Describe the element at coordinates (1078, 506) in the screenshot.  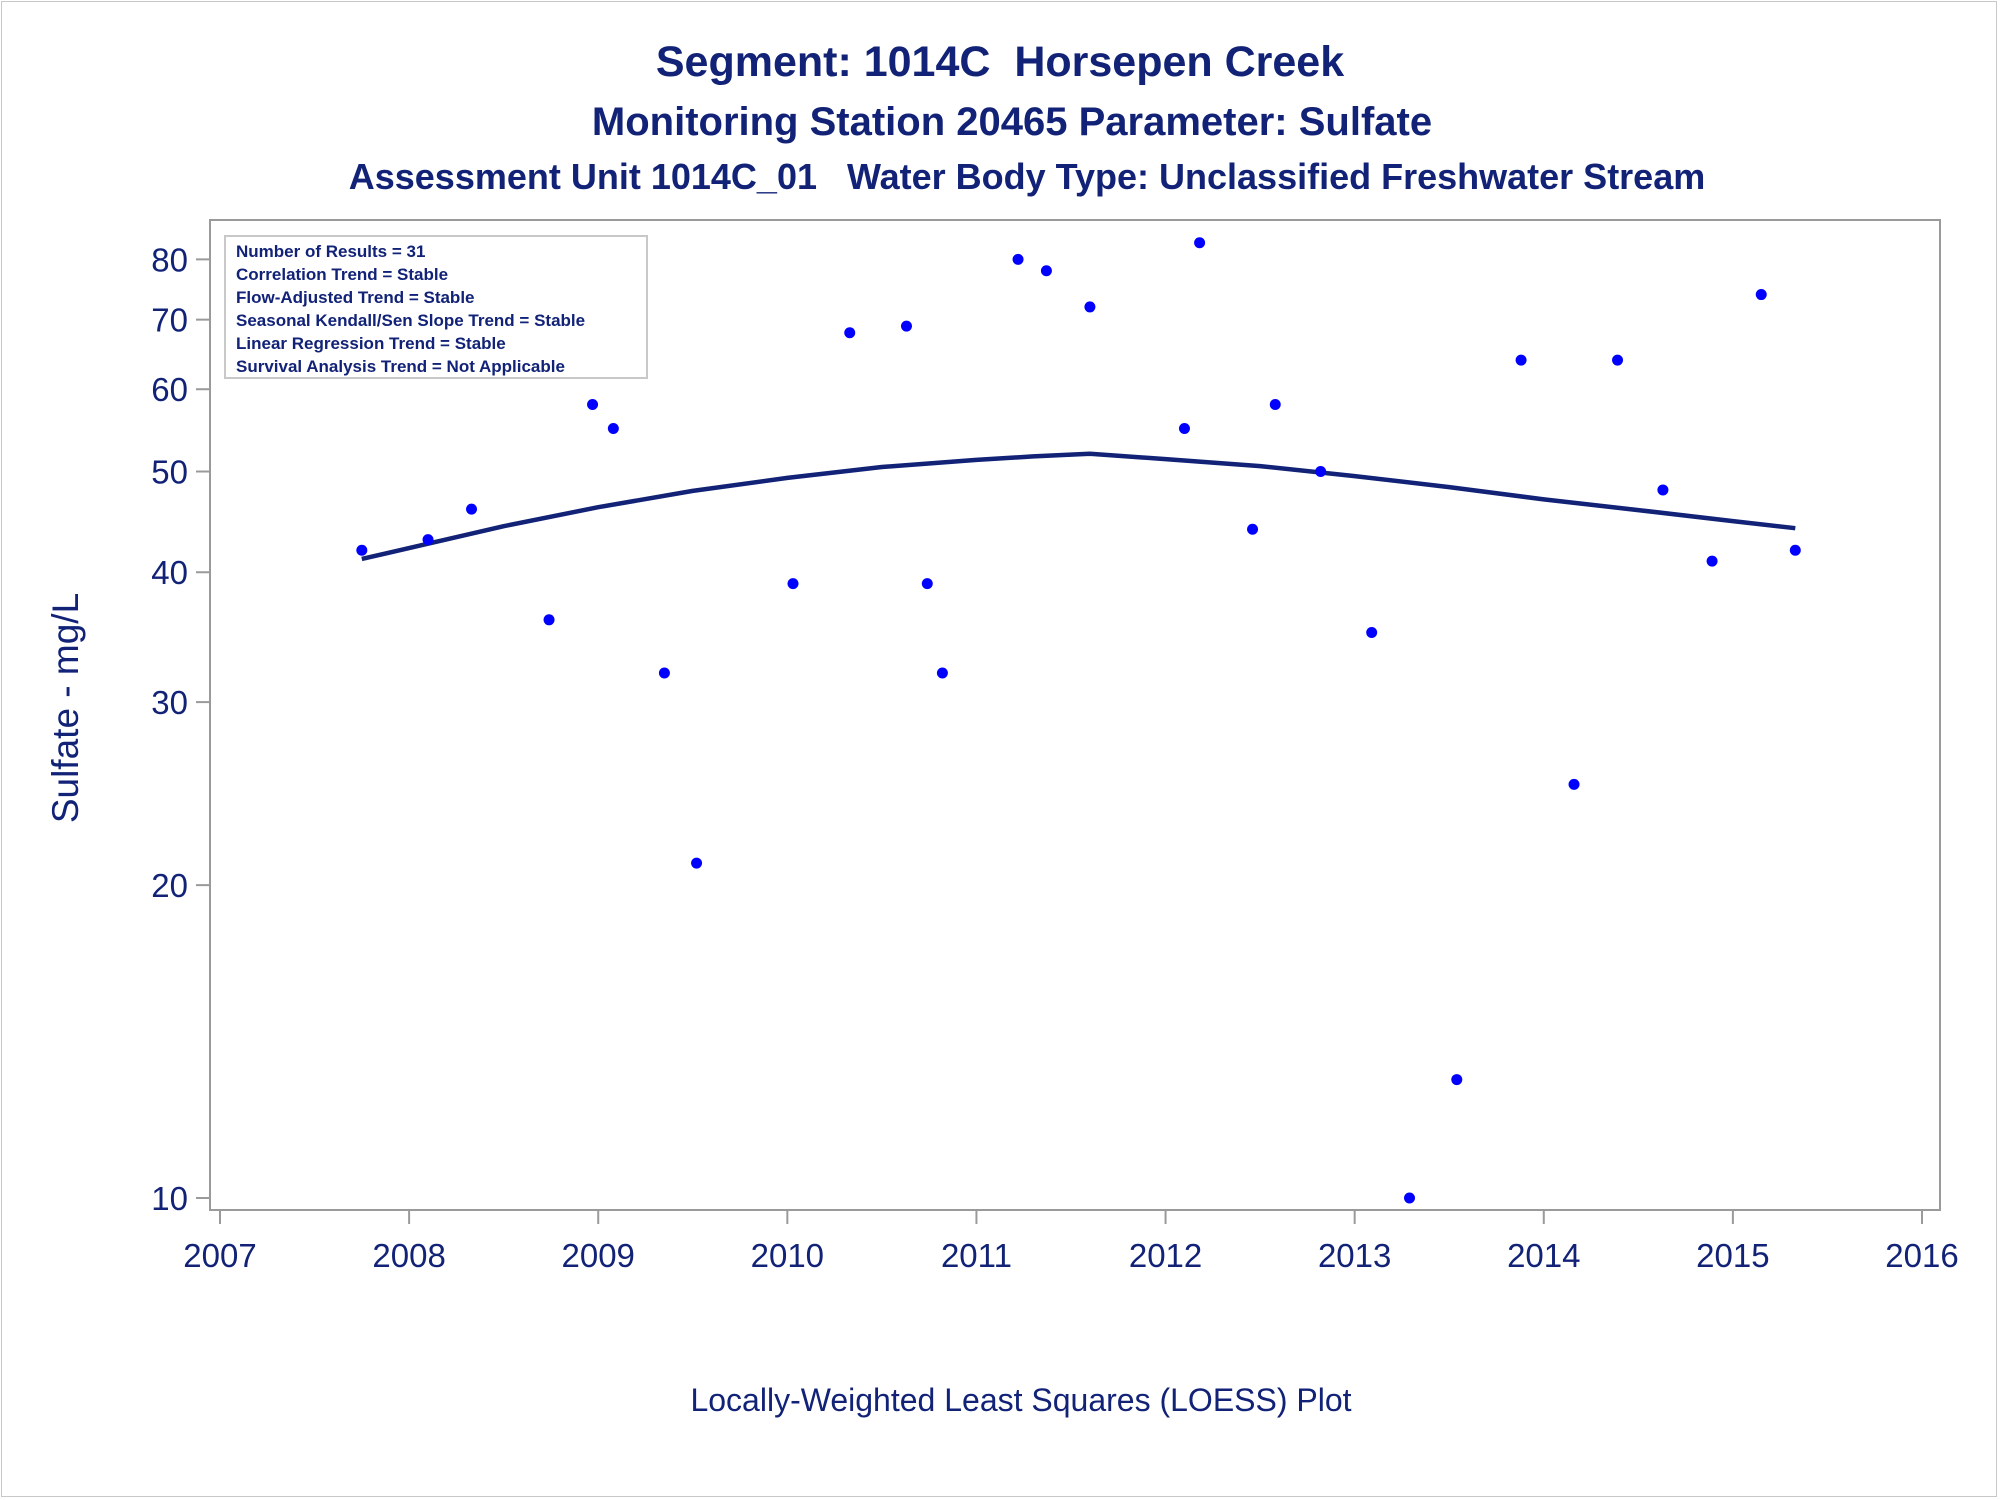
I see `loess-line` at that location.